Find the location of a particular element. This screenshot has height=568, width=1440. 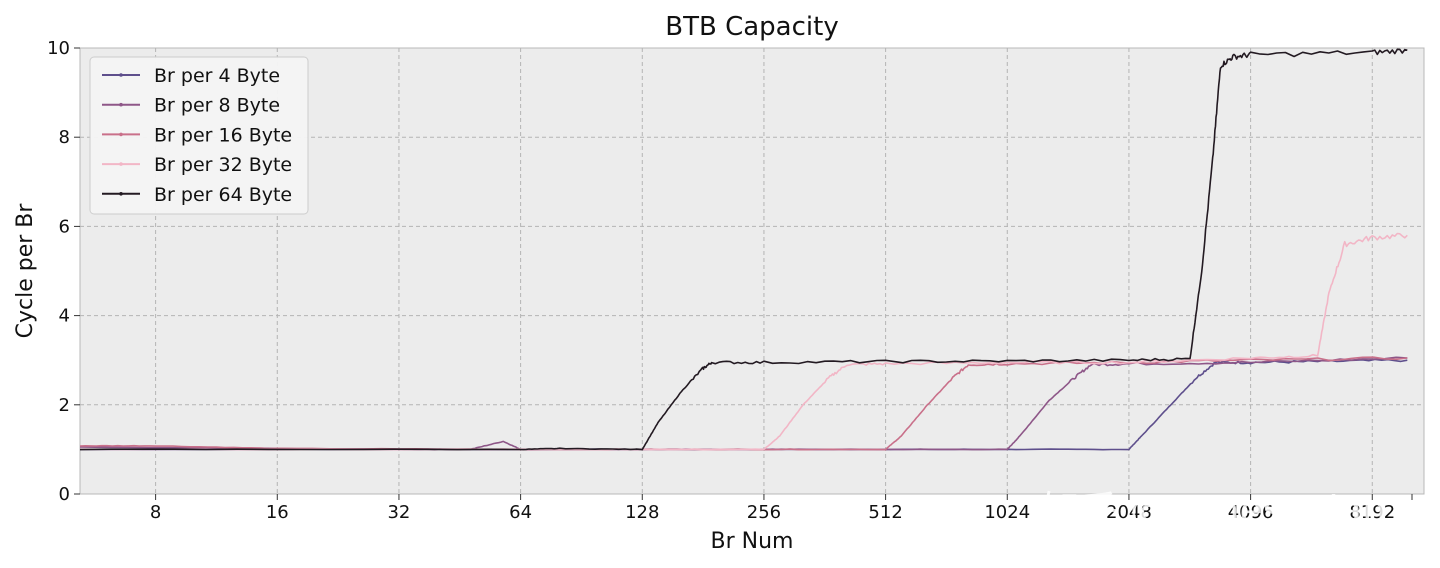

y-tick-label: 10 is located at coordinates (58, 48).